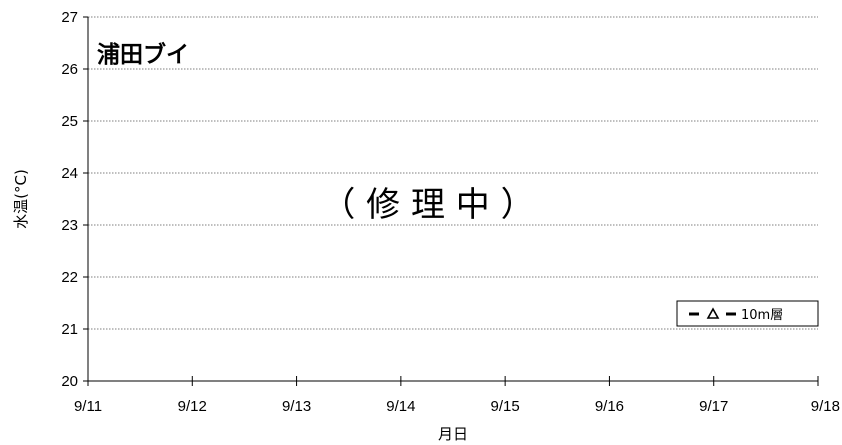 This screenshot has width=842, height=445. Describe the element at coordinates (88, 406) in the screenshot. I see `x-tick-label: 9/11` at that location.